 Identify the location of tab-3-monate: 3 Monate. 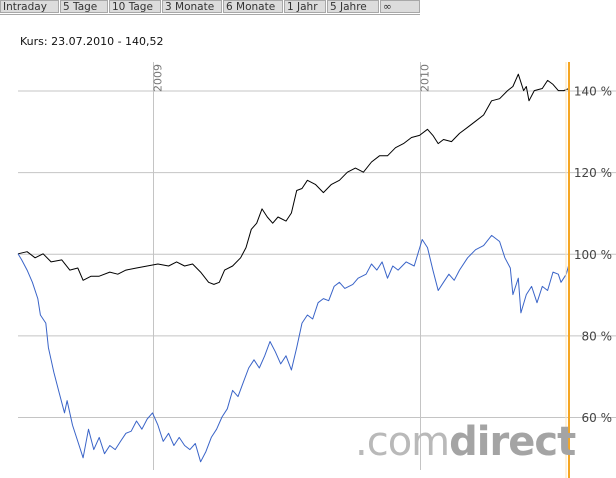
(192, 6).